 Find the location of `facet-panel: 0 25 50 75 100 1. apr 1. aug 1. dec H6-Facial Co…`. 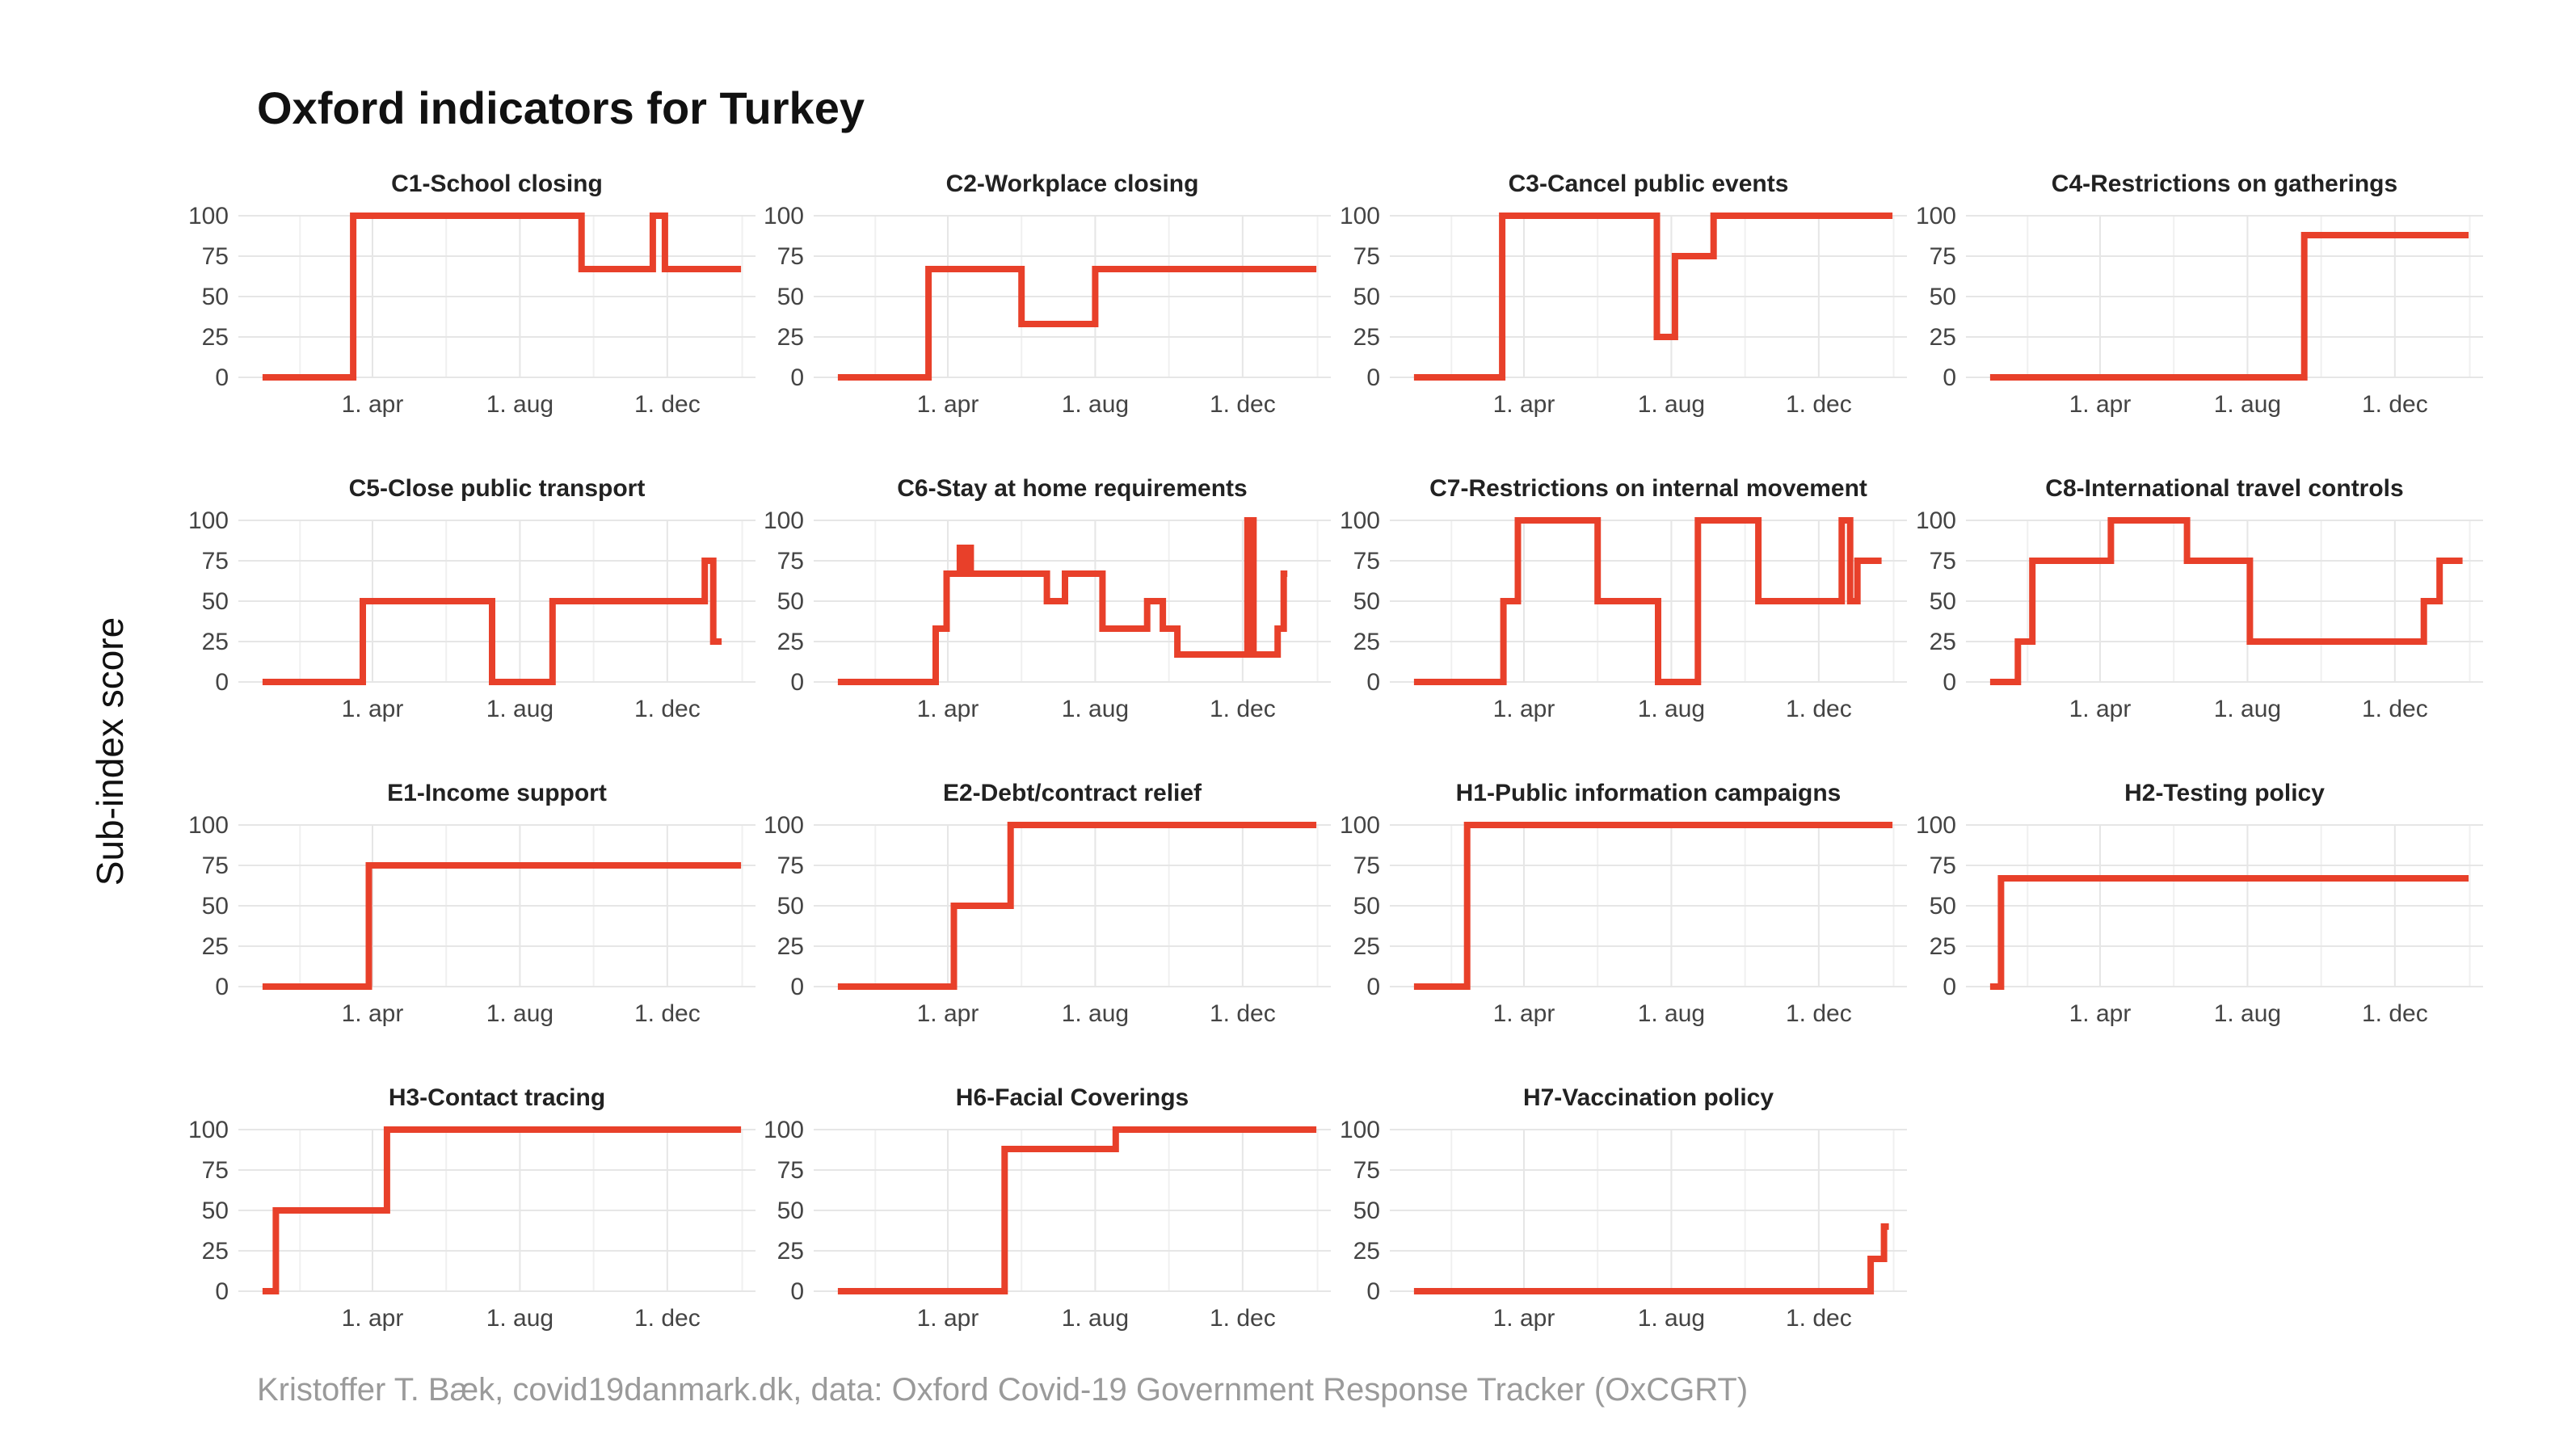

facet-panel: 0 25 50 75 100 1. apr 1. aug 1. dec H6-Facial Co… is located at coordinates (1047, 1208).